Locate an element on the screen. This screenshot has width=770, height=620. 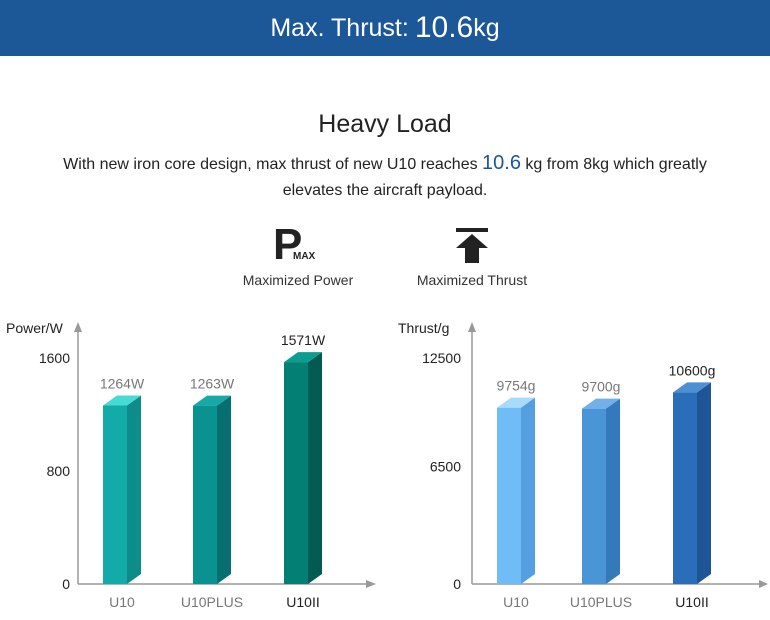
p-max-icon-sub: MAX is located at coordinates (304, 256).